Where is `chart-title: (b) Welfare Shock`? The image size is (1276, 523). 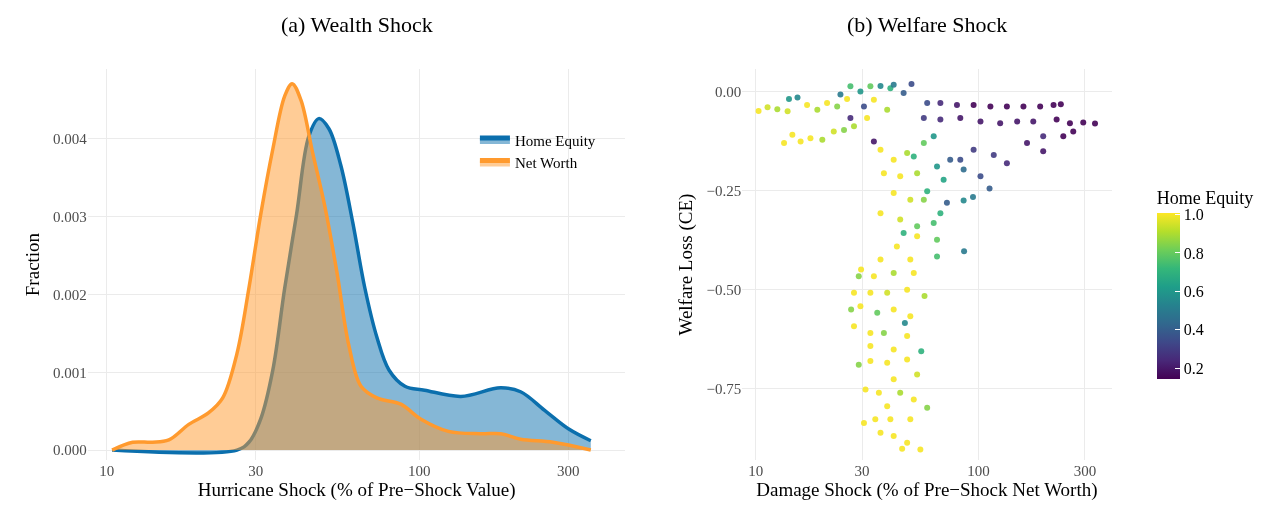 chart-title: (b) Welfare Shock is located at coordinates (927, 24).